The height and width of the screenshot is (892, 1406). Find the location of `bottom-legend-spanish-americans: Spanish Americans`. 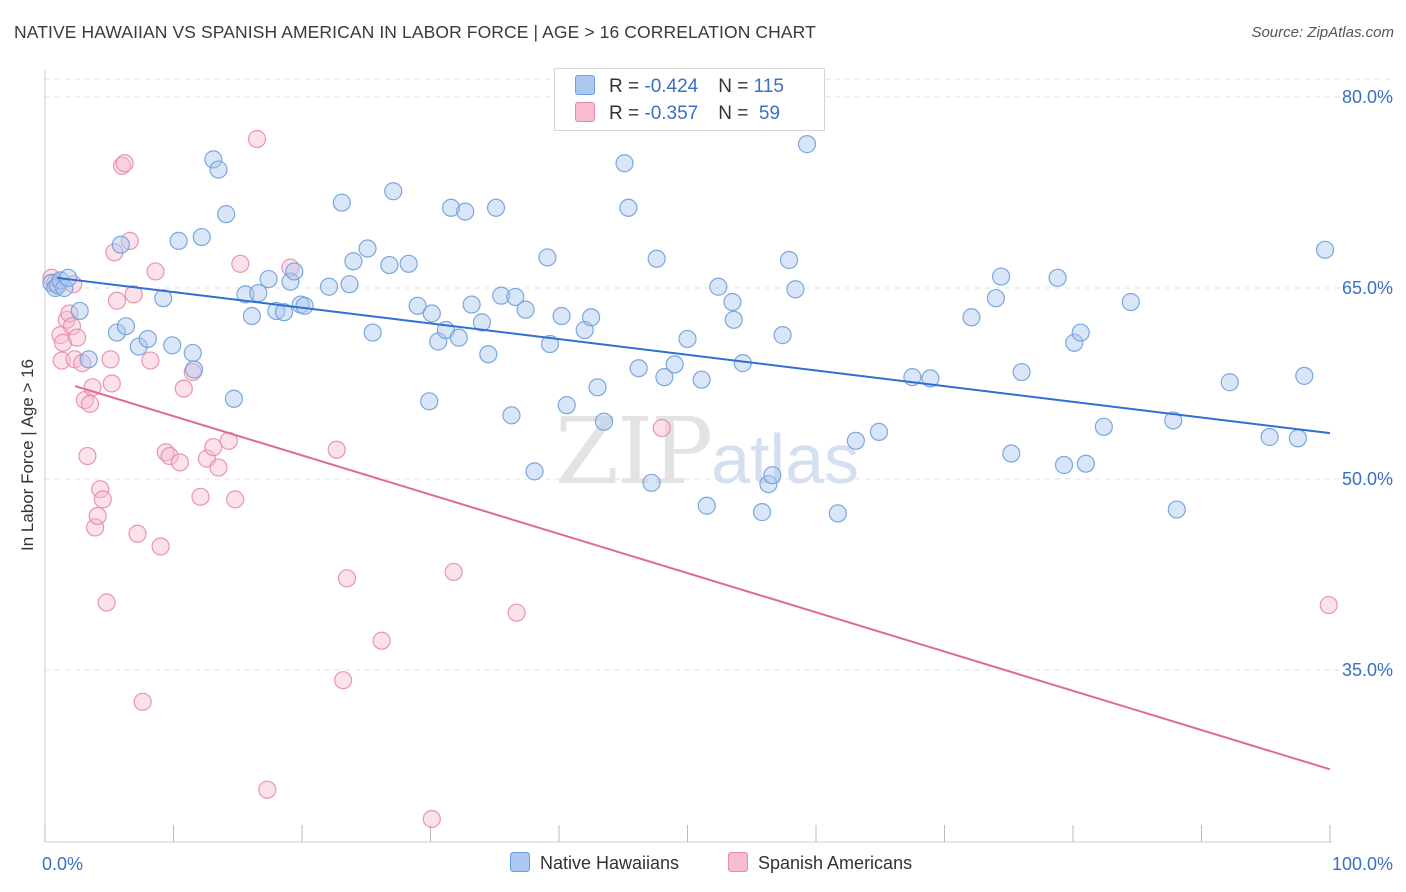

bottom-legend-spanish-americans: Spanish Americans is located at coordinates (820, 863).